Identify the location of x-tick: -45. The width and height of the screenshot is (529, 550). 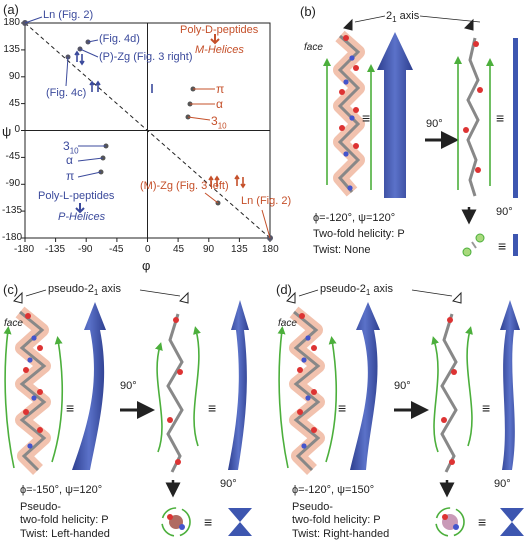
(116, 249).